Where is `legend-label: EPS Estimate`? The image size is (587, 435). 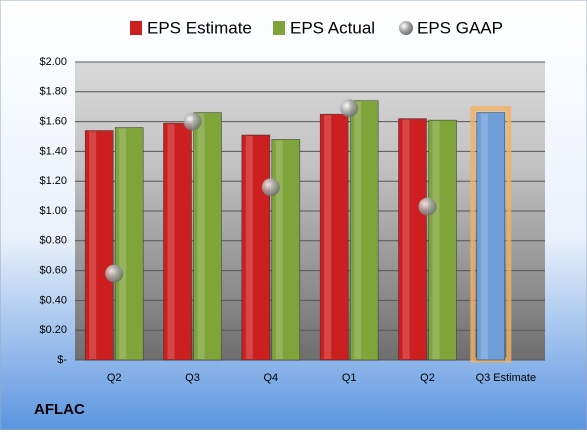 legend-label: EPS Estimate is located at coordinates (199, 27).